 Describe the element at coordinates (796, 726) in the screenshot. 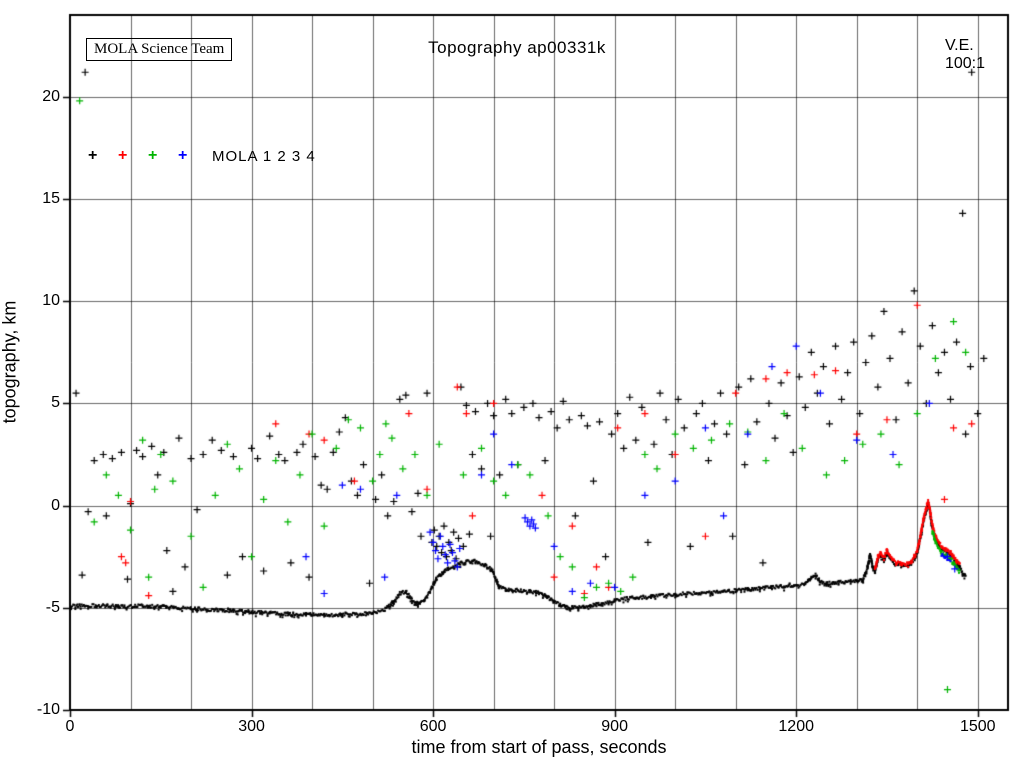

I see `x-tick-label: 1200` at that location.